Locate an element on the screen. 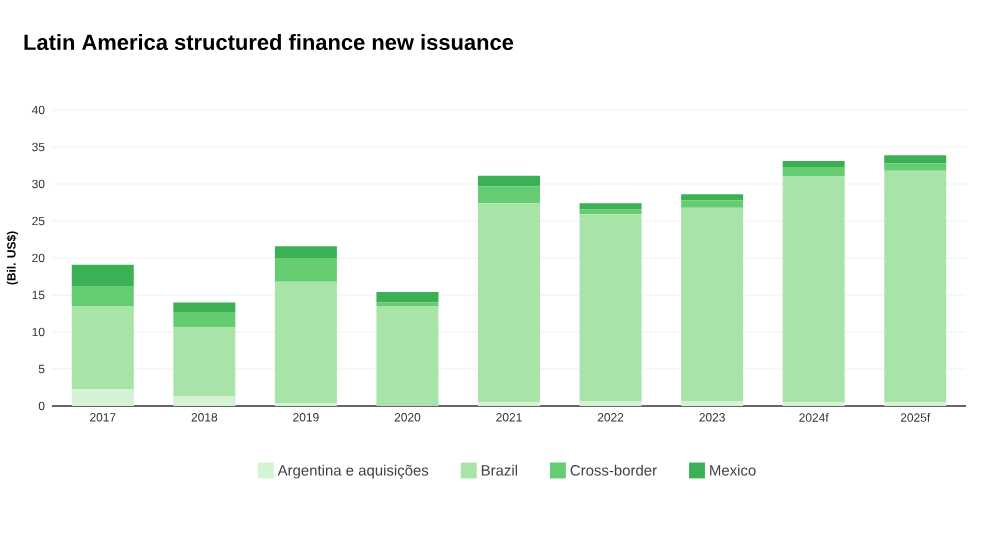 This screenshot has width=1000, height=536. chart-title: Latin America structured finance new issuance is located at coordinates (269, 42).